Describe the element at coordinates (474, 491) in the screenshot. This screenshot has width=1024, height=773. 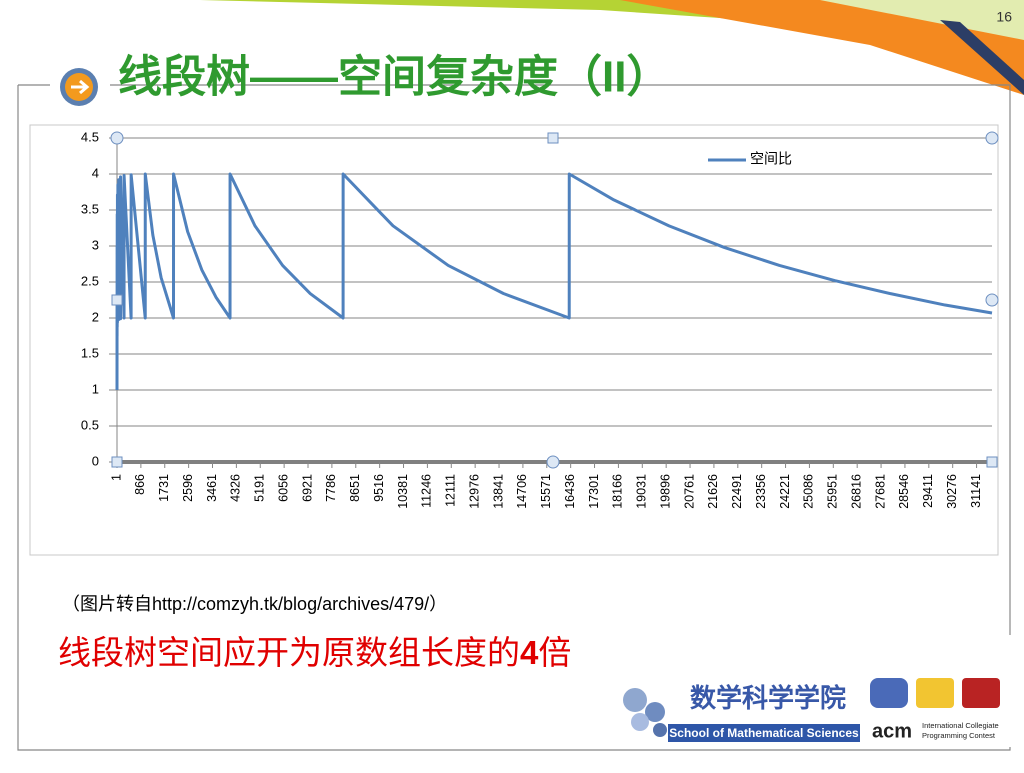
I see `x-tick-label: 12976` at that location.